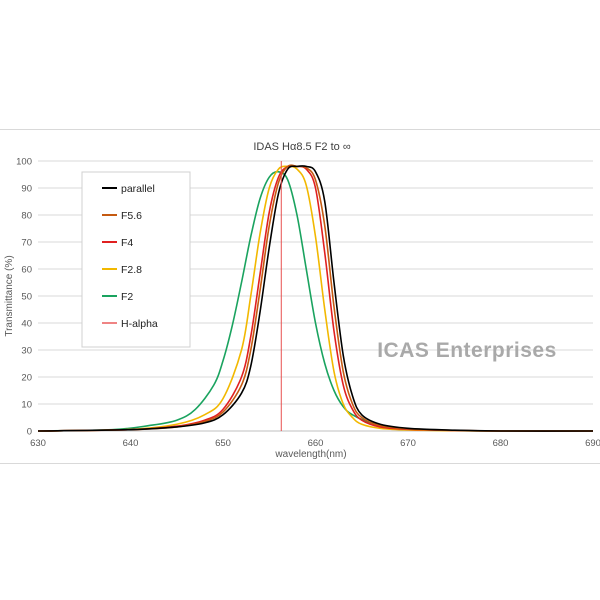 Image resolution: width=600 pixels, height=600 pixels. I want to click on y-tick-label: 50, so click(26, 297).